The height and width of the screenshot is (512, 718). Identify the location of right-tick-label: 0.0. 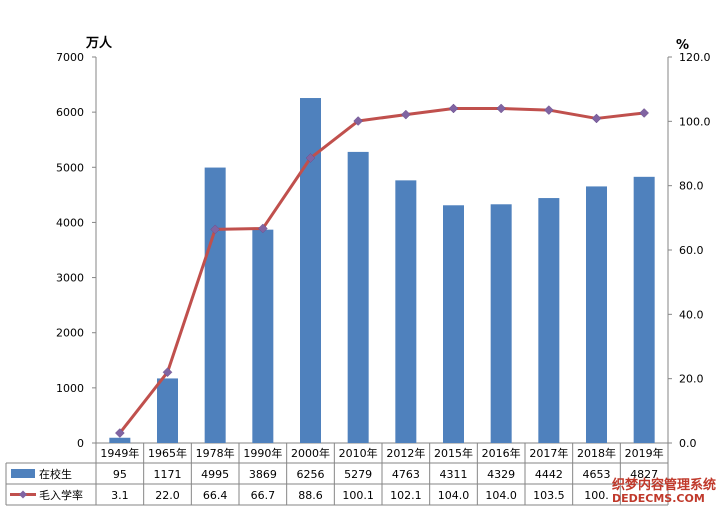
(688, 443).